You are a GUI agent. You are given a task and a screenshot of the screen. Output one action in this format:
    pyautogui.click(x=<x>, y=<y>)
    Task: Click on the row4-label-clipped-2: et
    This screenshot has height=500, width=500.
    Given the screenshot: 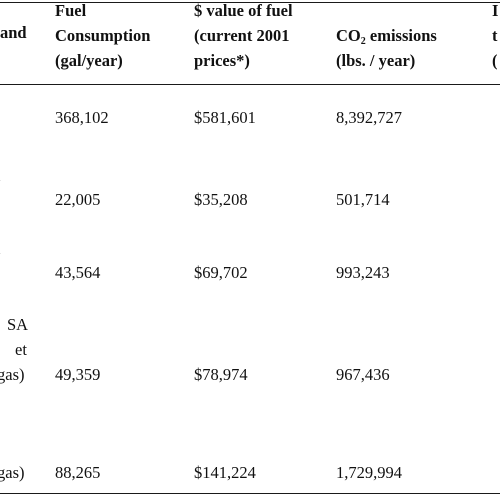 What is the action you would take?
    pyautogui.click(x=21, y=349)
    